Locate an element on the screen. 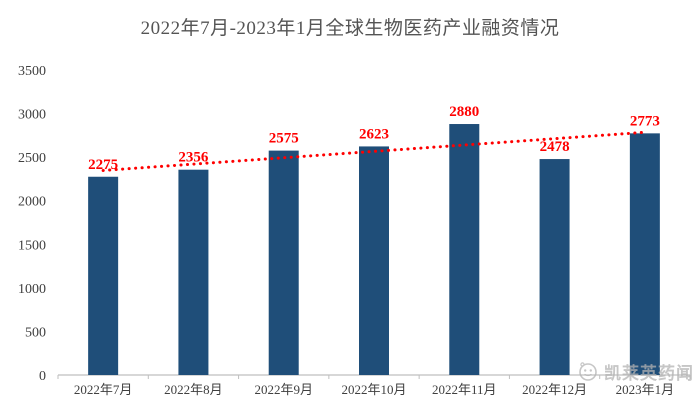 This screenshot has width=700, height=416. y-axis-tick-label: 2000 is located at coordinates (32, 202).